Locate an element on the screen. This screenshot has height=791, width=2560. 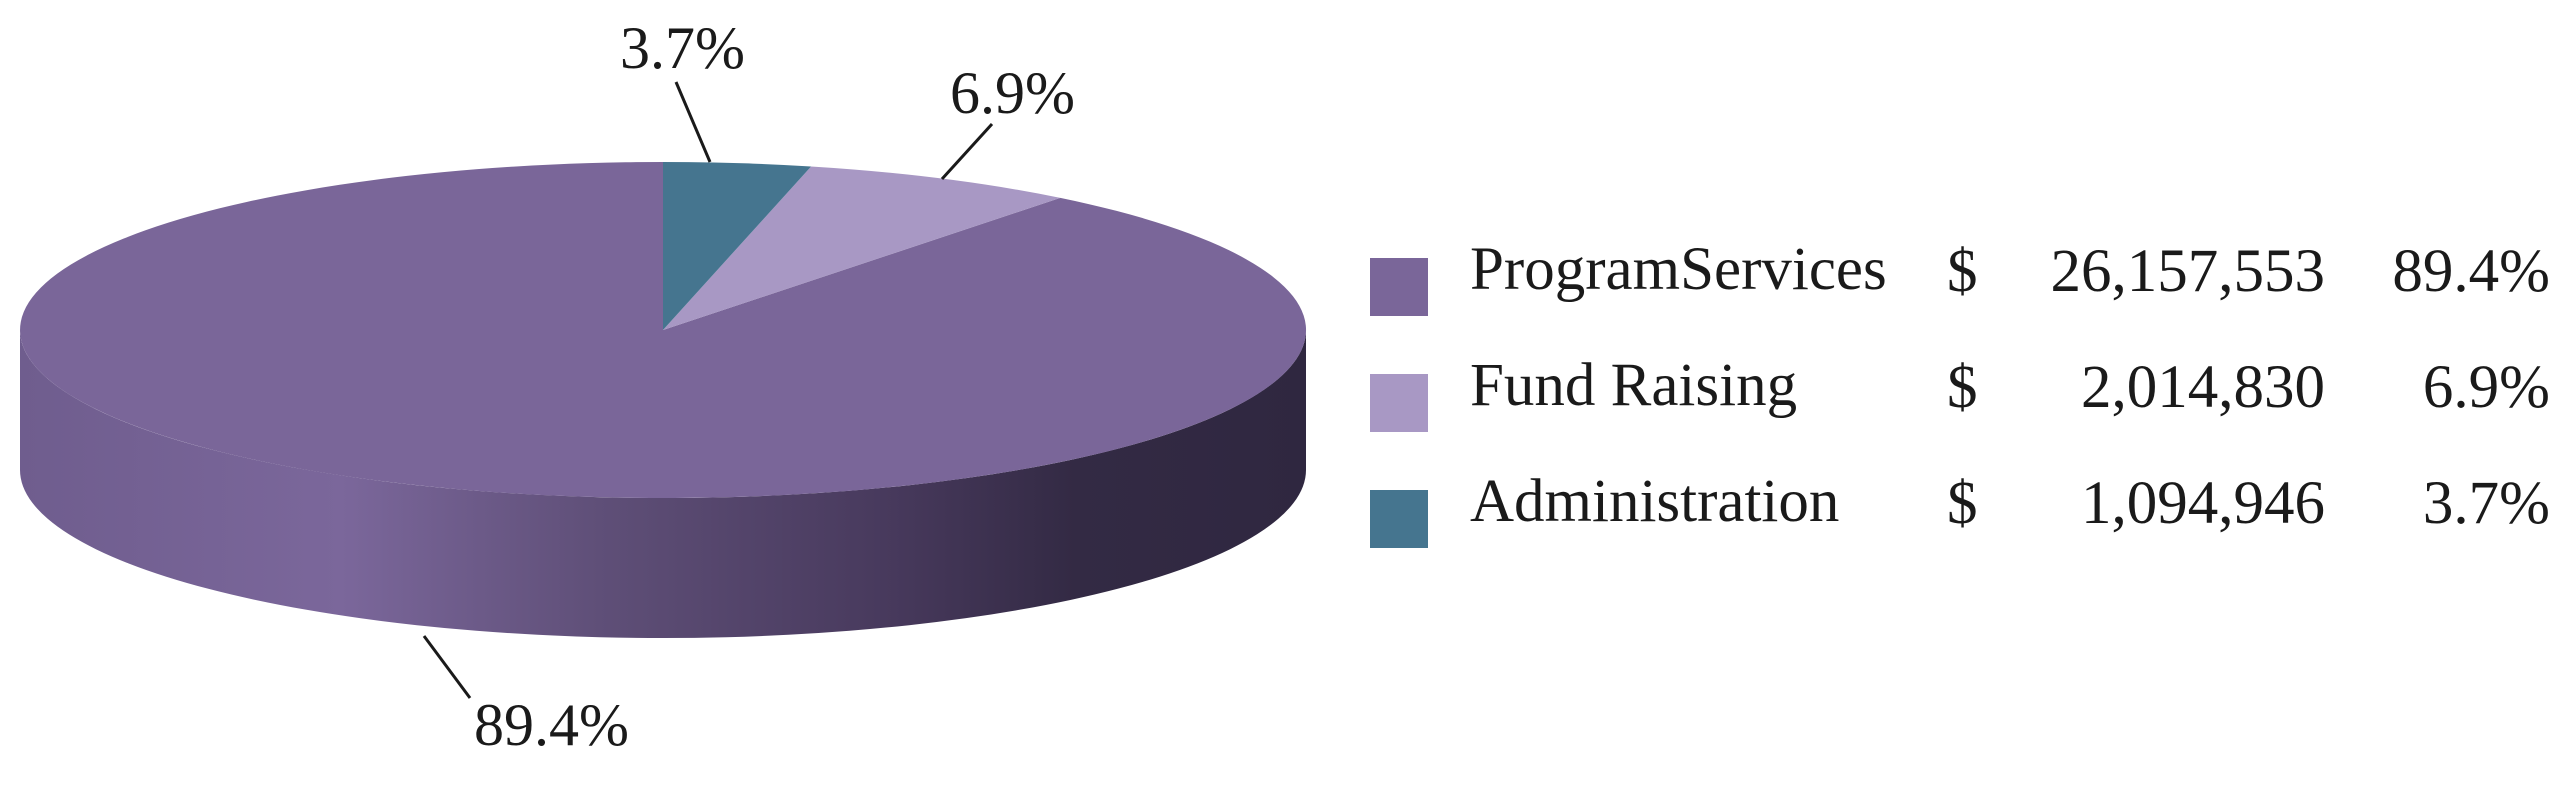
legend-swatch-program-services is located at coordinates (1399, 287).